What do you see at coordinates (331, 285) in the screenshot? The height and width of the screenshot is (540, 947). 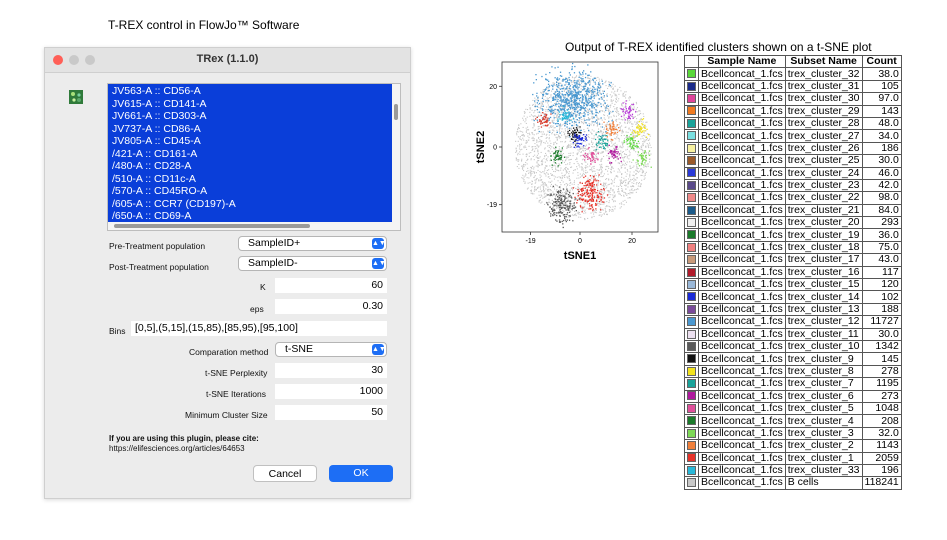 I see `k-input: 60` at bounding box center [331, 285].